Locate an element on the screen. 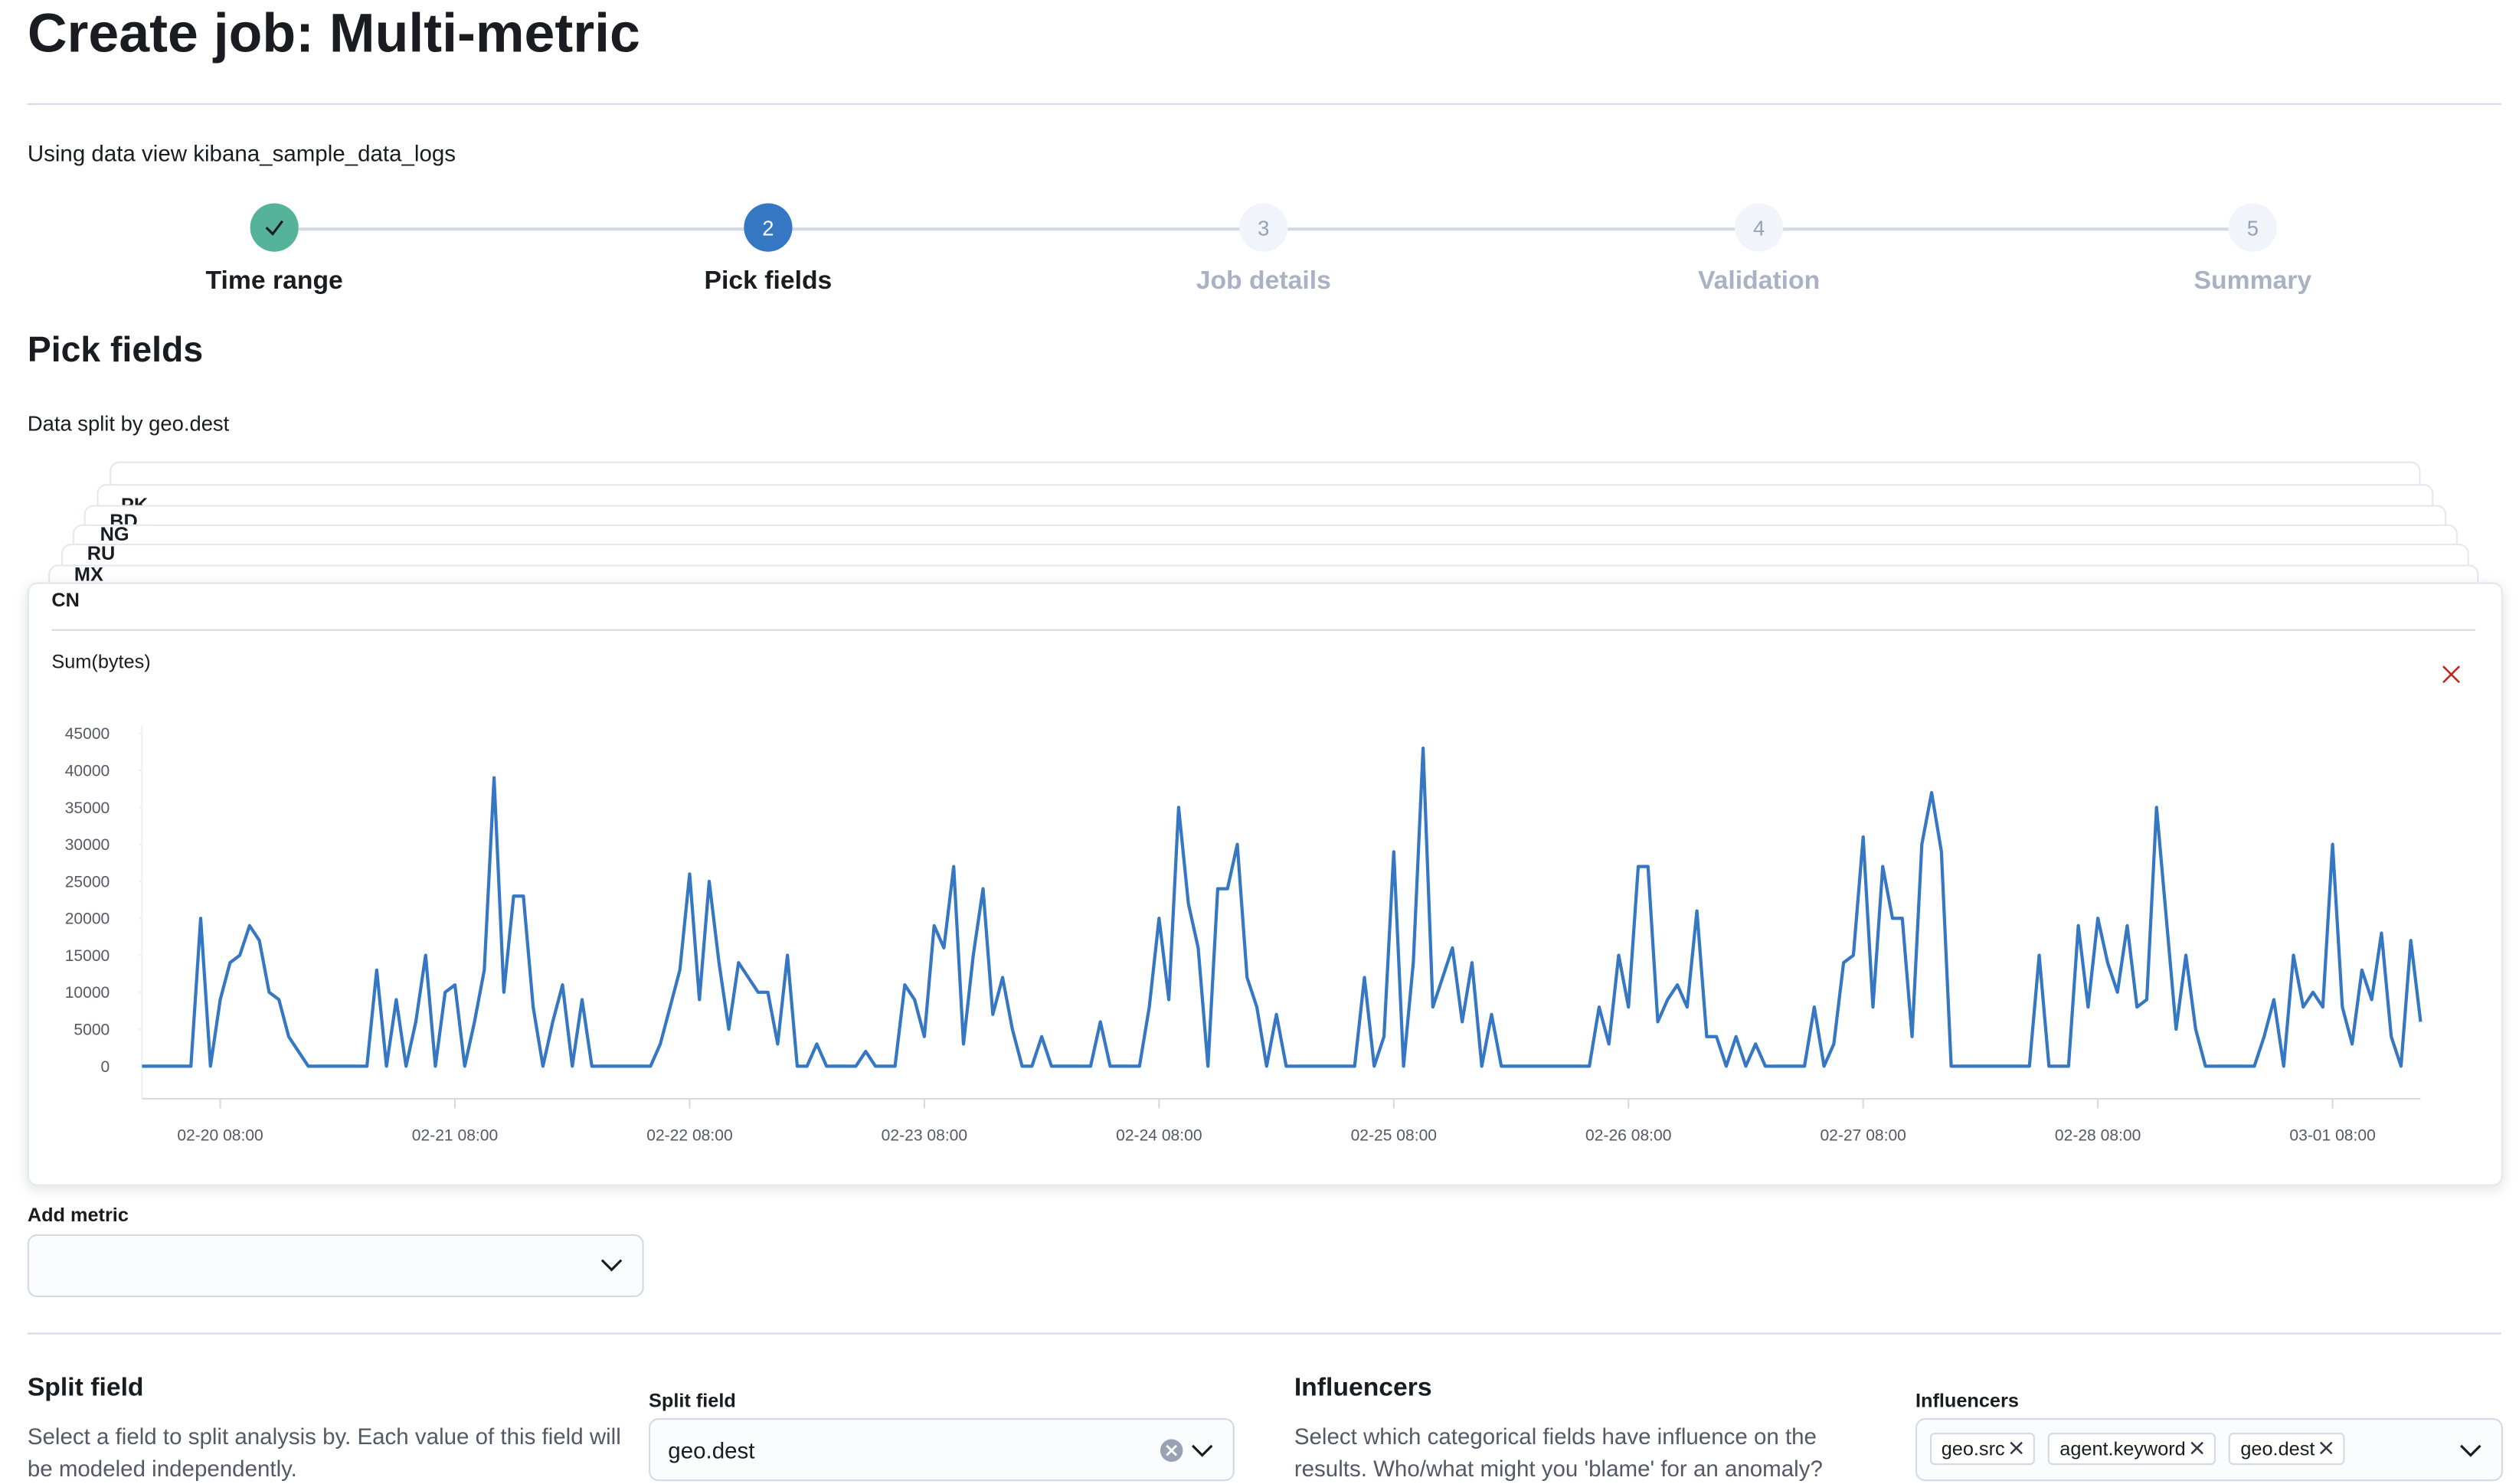  x-tick-label: 02-26 08:00 is located at coordinates (1628, 1136).